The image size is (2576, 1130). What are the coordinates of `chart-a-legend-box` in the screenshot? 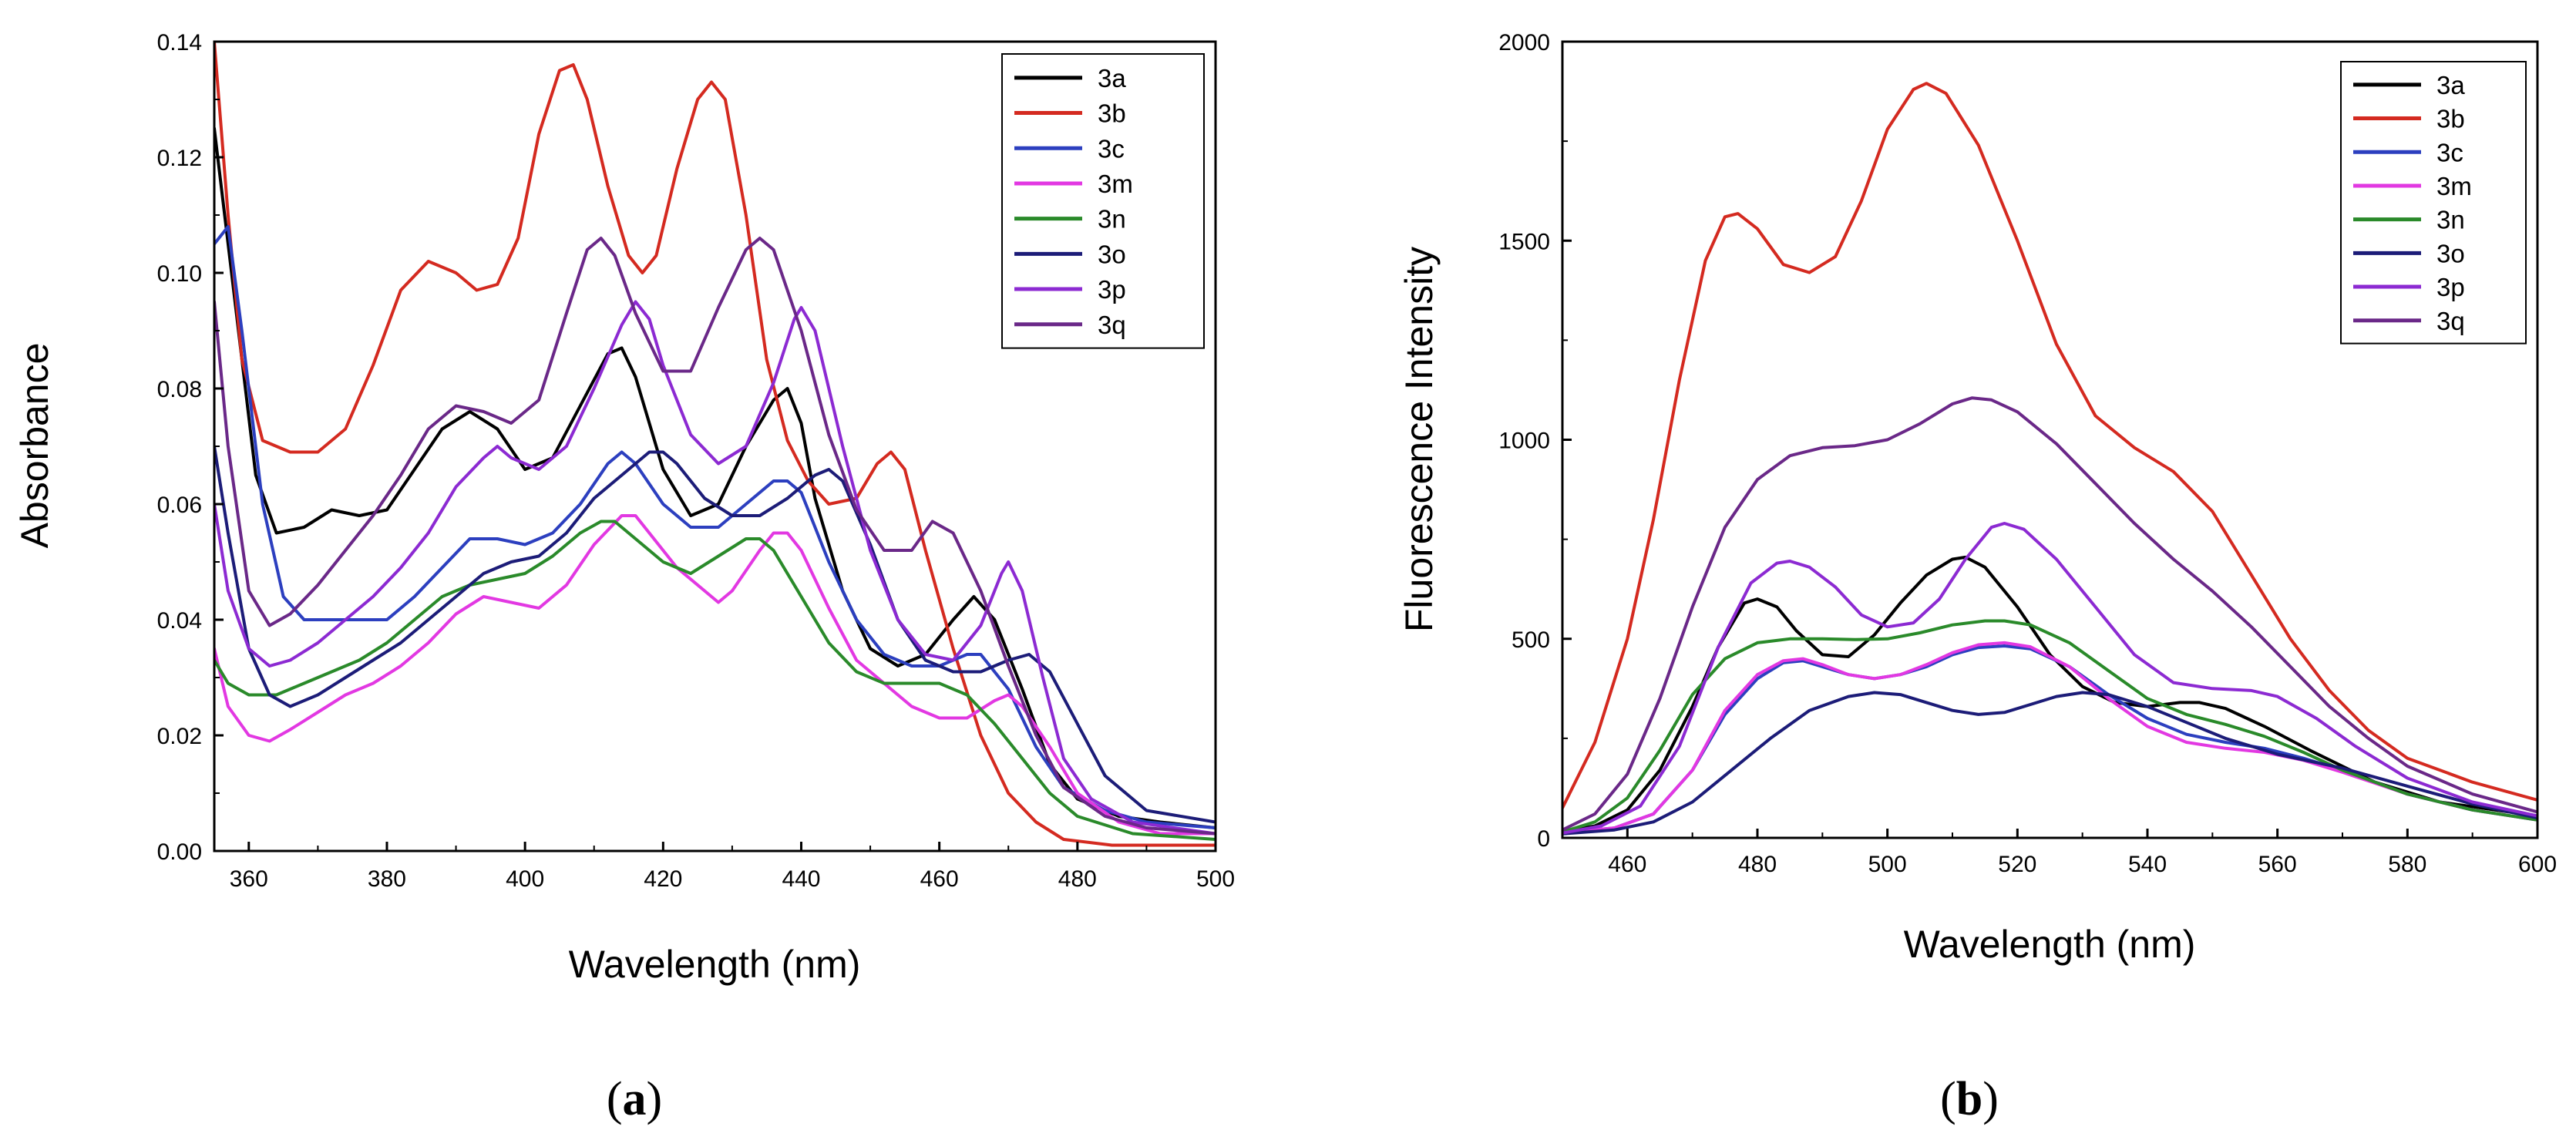 It's located at (1103, 201).